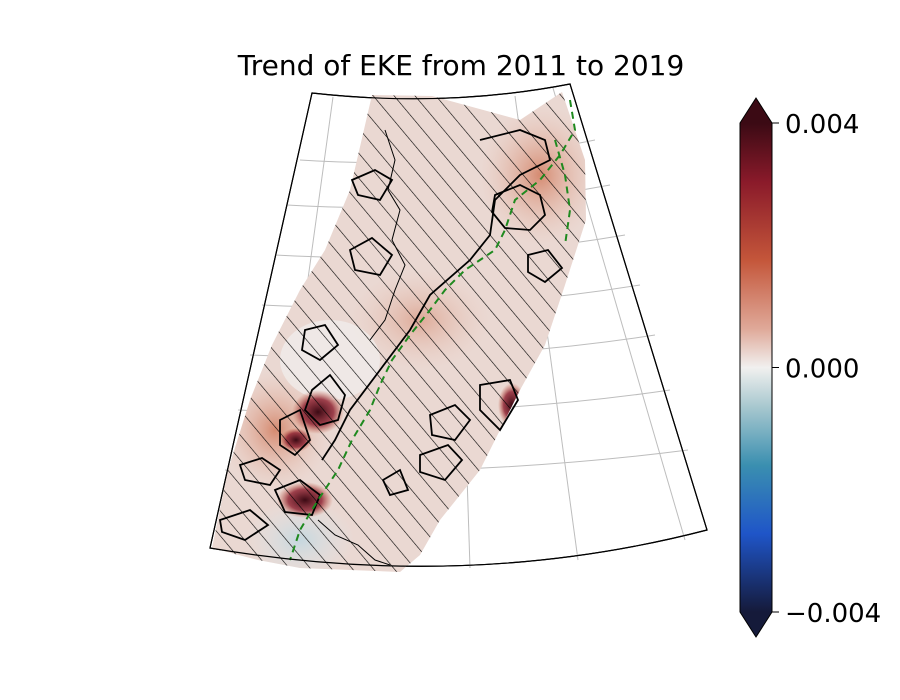 This screenshot has width=900, height=700. I want to click on coastline, so click(361, 347).